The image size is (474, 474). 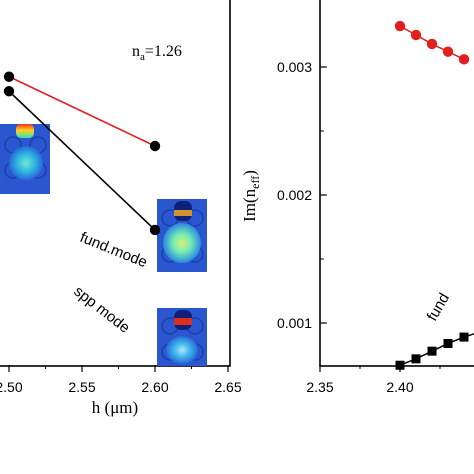 I want to click on fund-mode-annotation: fund.mode, so click(x=114, y=250).